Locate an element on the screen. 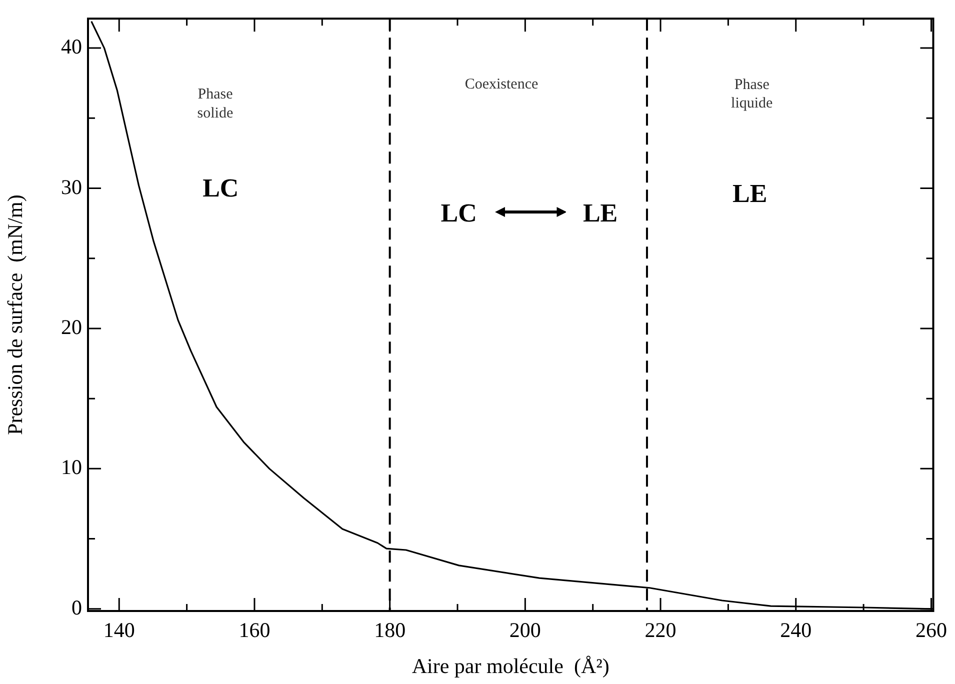 The image size is (955, 684). x-tick-label: 160 is located at coordinates (254, 630).